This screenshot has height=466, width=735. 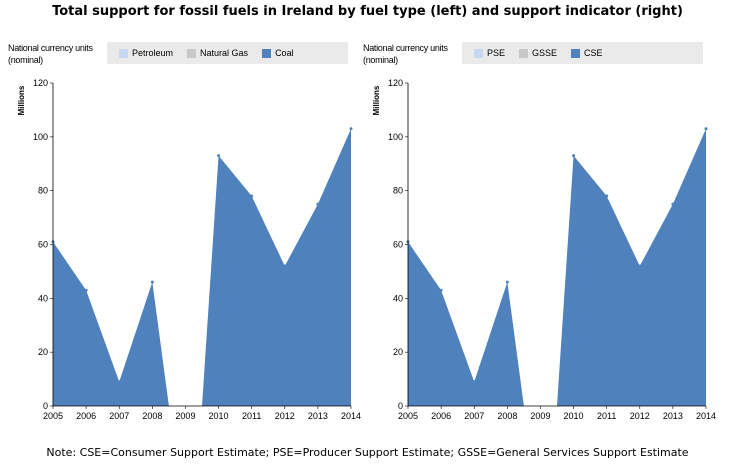 What do you see at coordinates (318, 204) in the screenshot?
I see `left-point-2013` at bounding box center [318, 204].